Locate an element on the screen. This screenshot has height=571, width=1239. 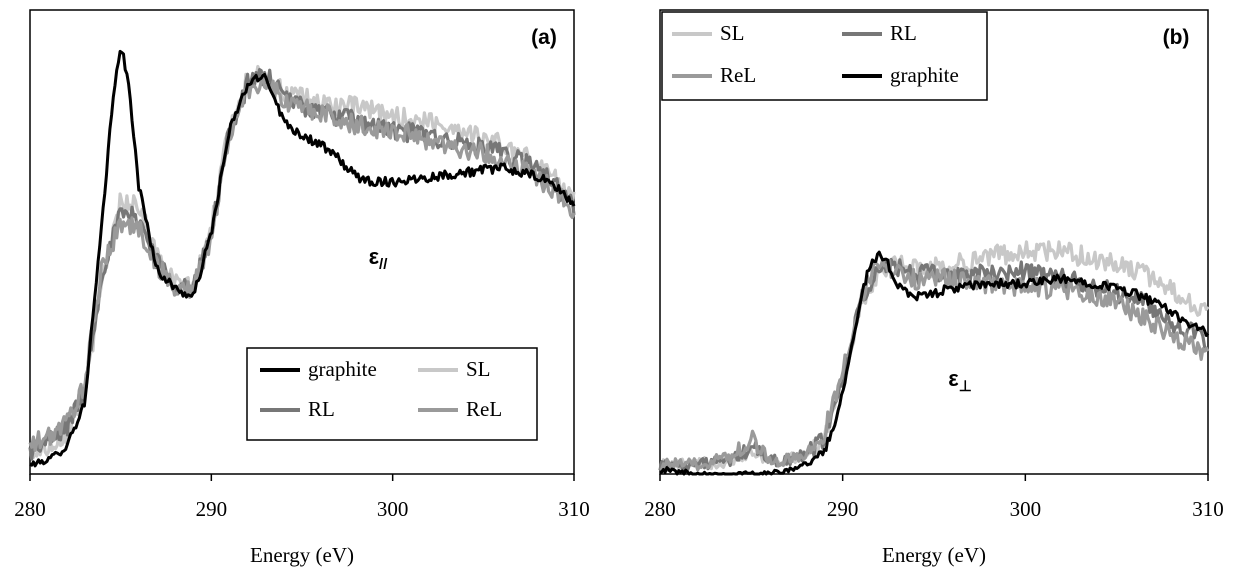
annotation-label: ε⊥ is located at coordinates (960, 380).